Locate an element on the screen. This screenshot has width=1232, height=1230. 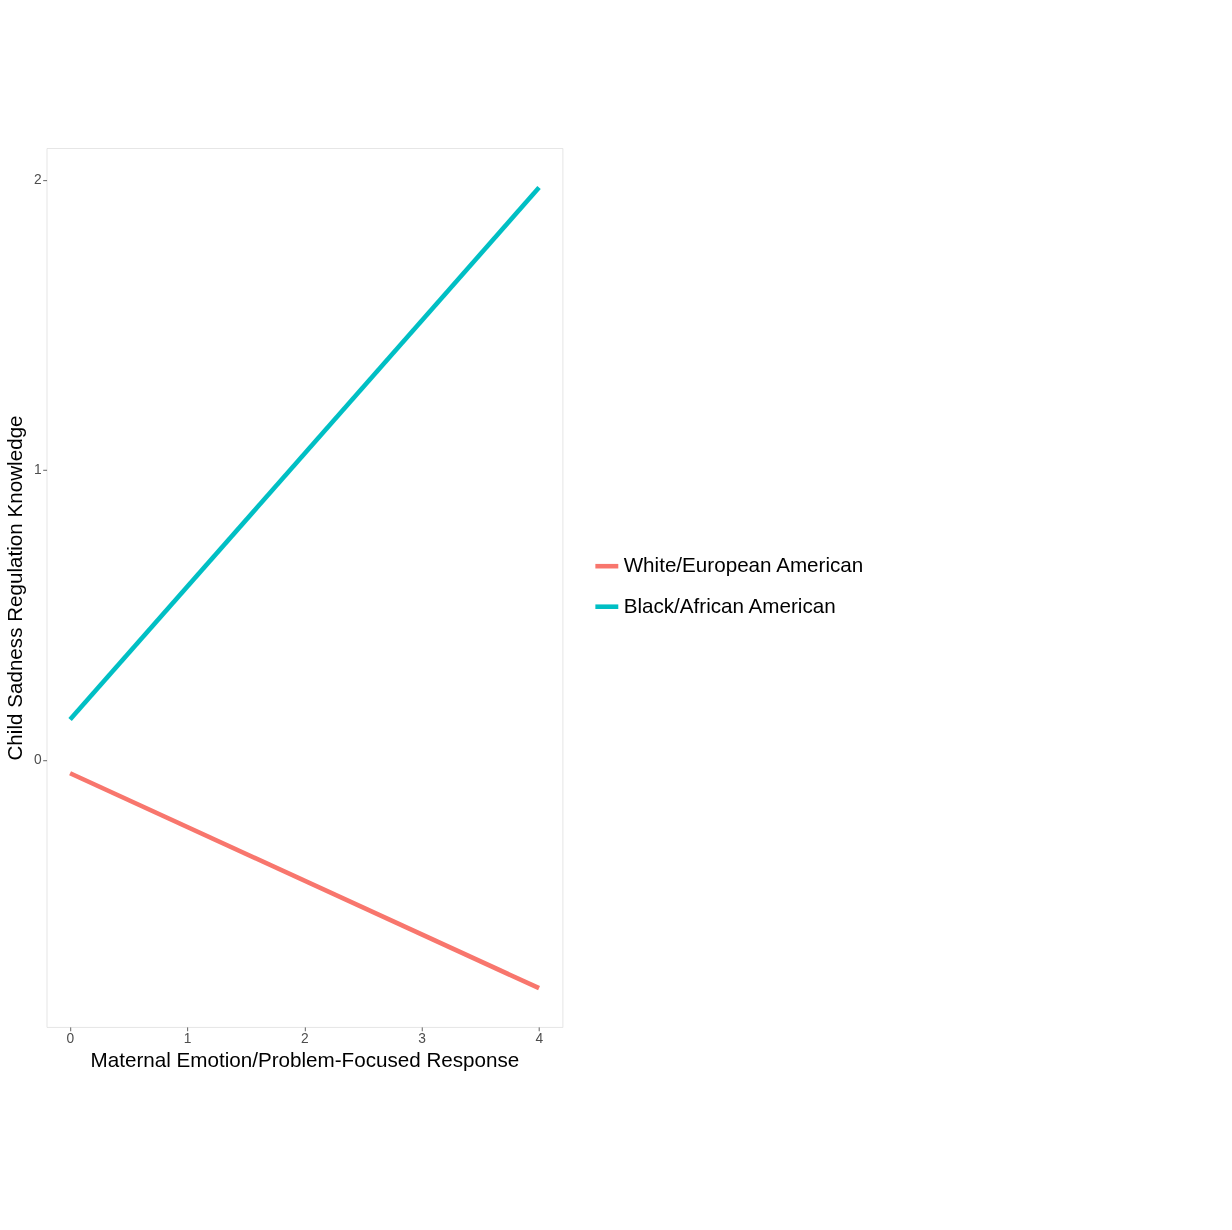
x-tick-label: 2 is located at coordinates (305, 1039).